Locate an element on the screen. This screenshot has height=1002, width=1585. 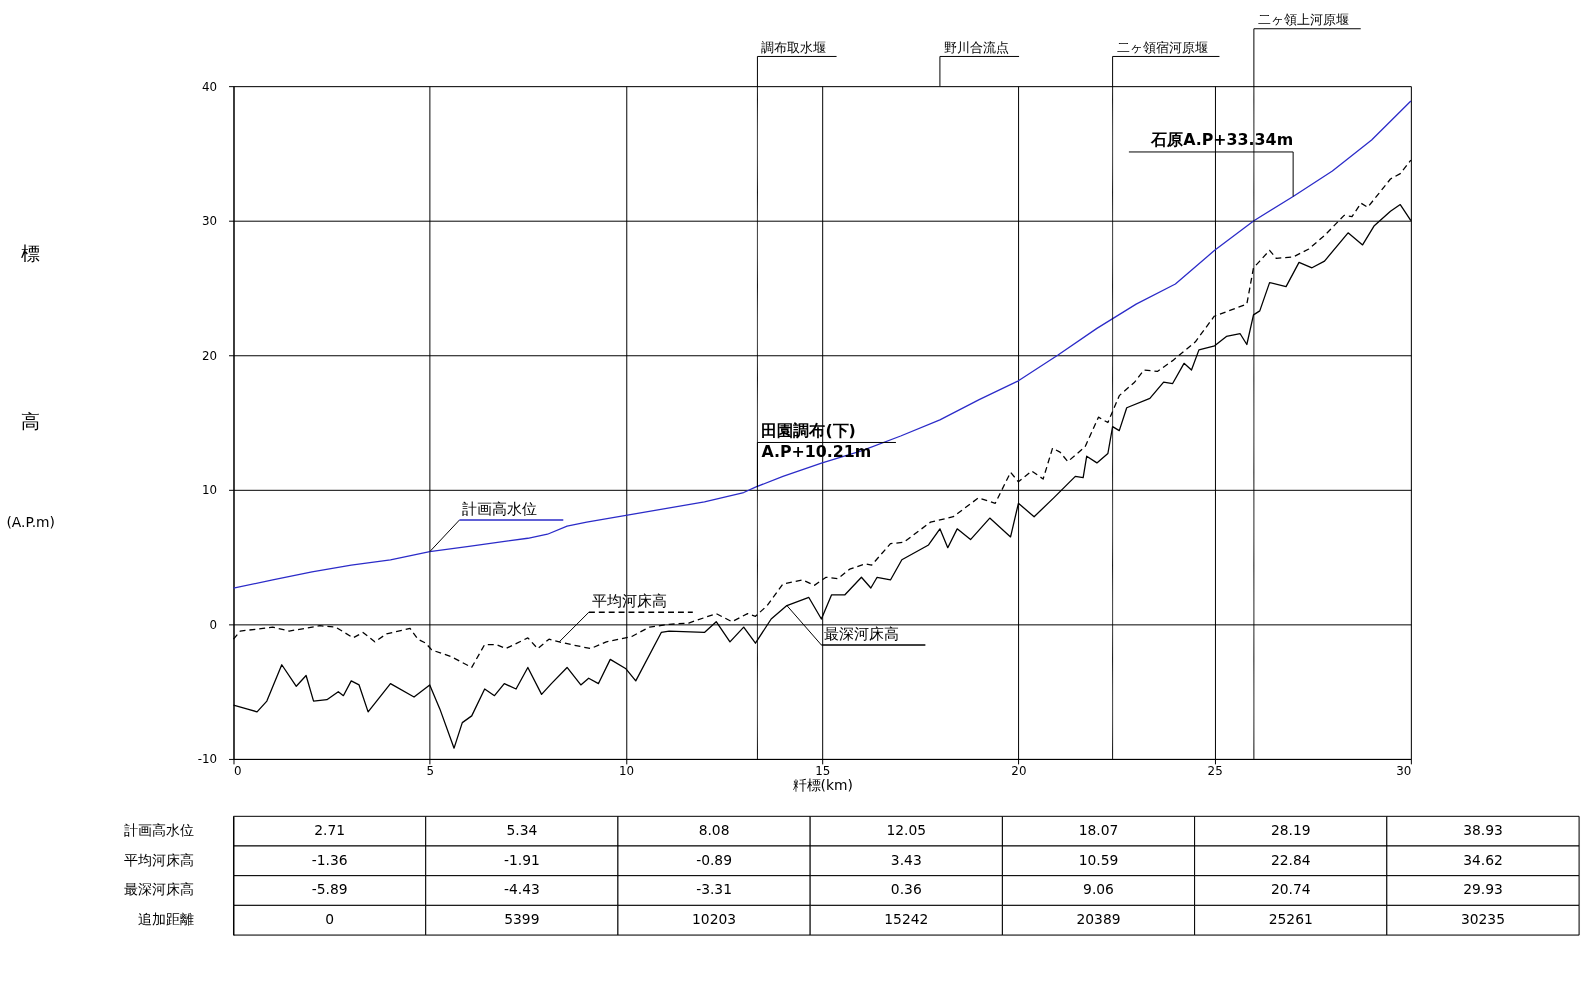
y-tick-label: 0 is located at coordinates (213, 624).